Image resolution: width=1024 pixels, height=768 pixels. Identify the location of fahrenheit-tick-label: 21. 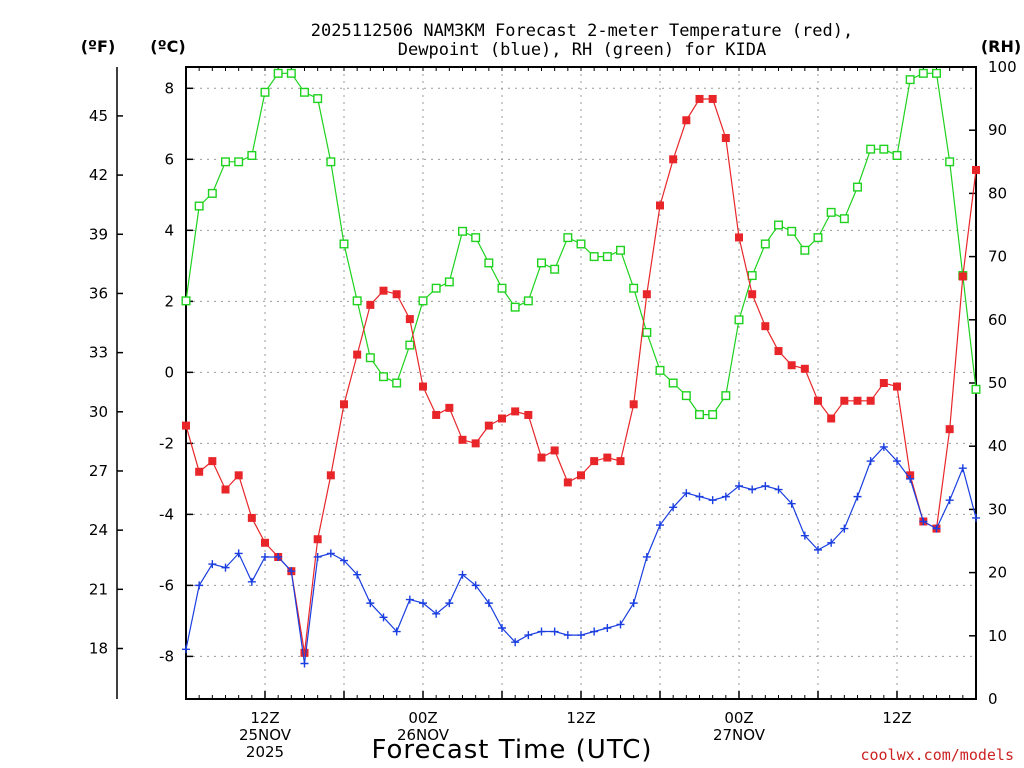
(98, 589).